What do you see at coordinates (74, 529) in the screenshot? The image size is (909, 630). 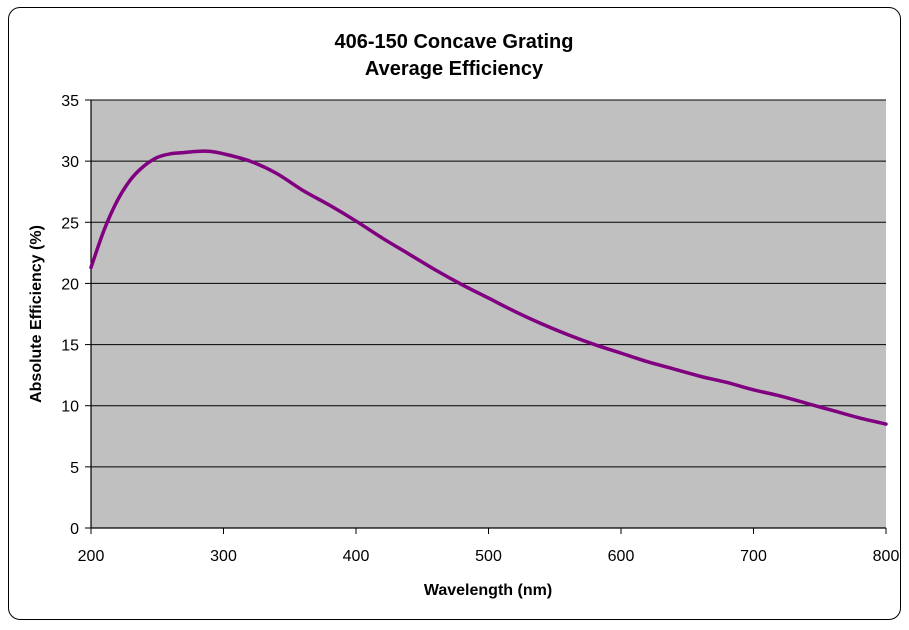 I see `y-tick-label-0: 0` at bounding box center [74, 529].